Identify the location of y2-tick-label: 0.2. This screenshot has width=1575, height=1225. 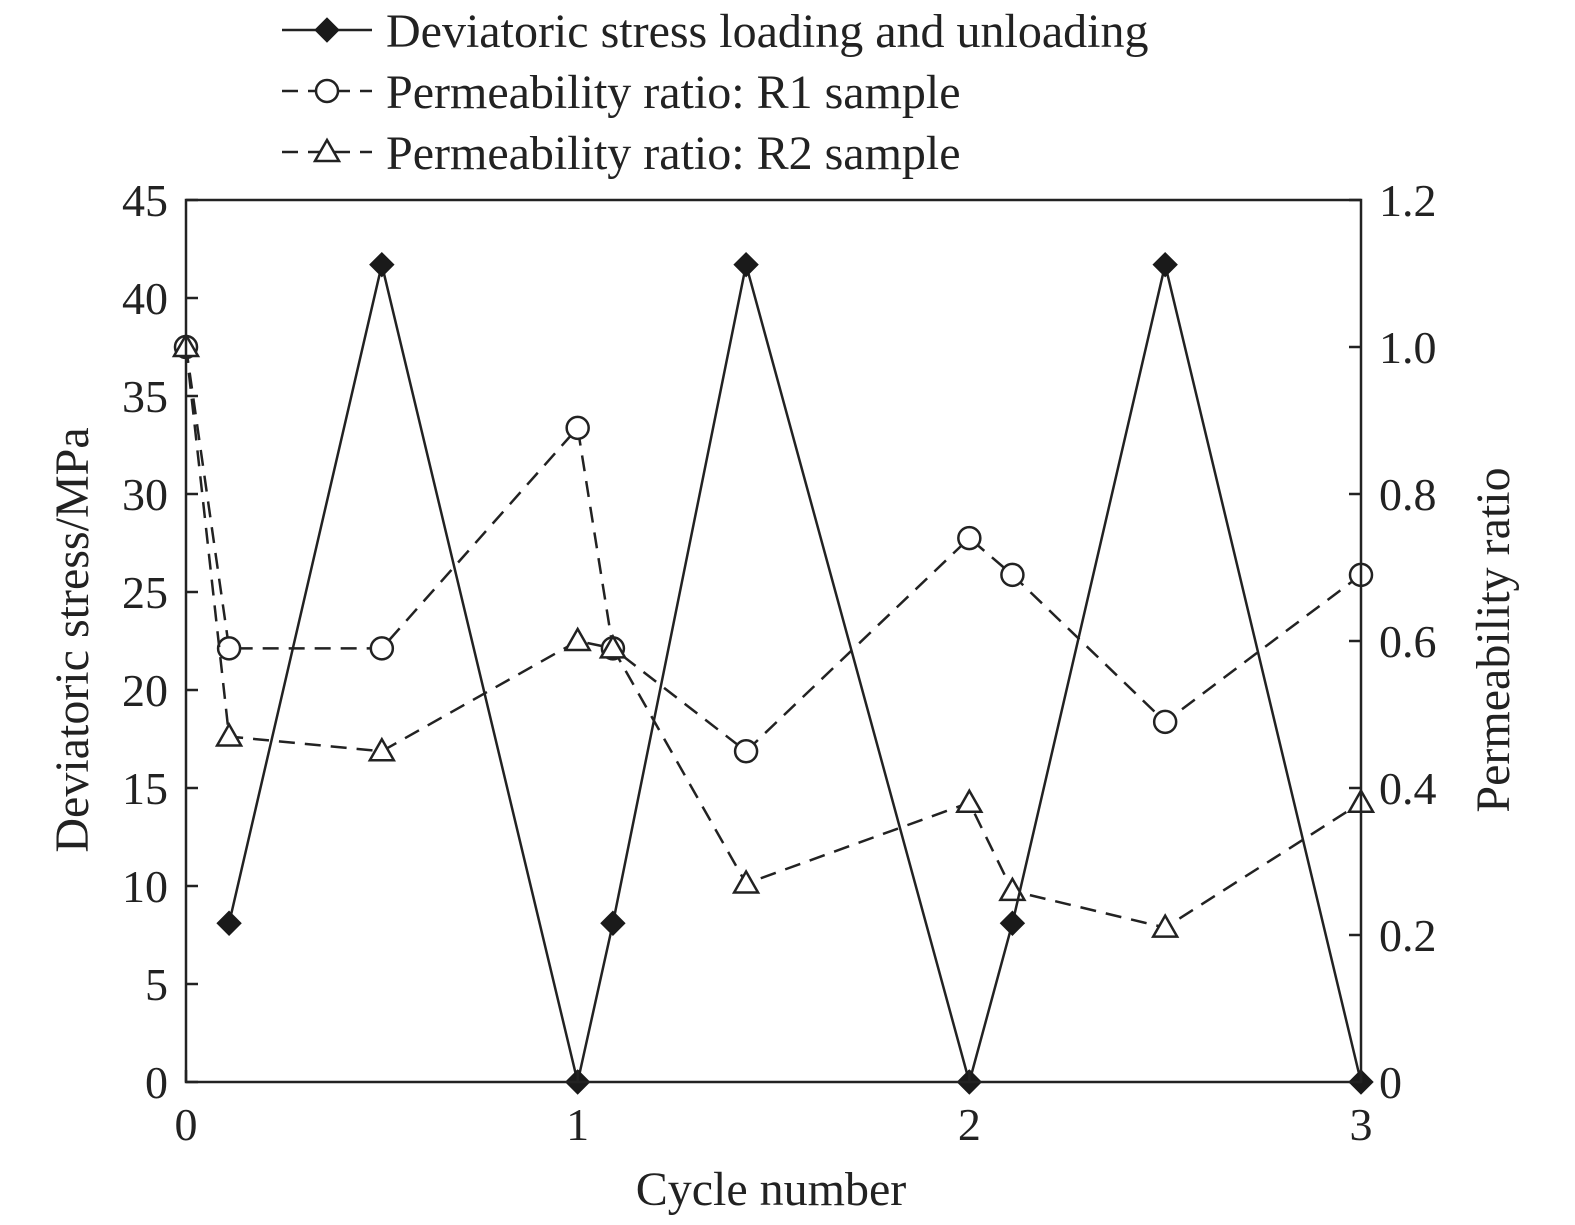
(1408, 935).